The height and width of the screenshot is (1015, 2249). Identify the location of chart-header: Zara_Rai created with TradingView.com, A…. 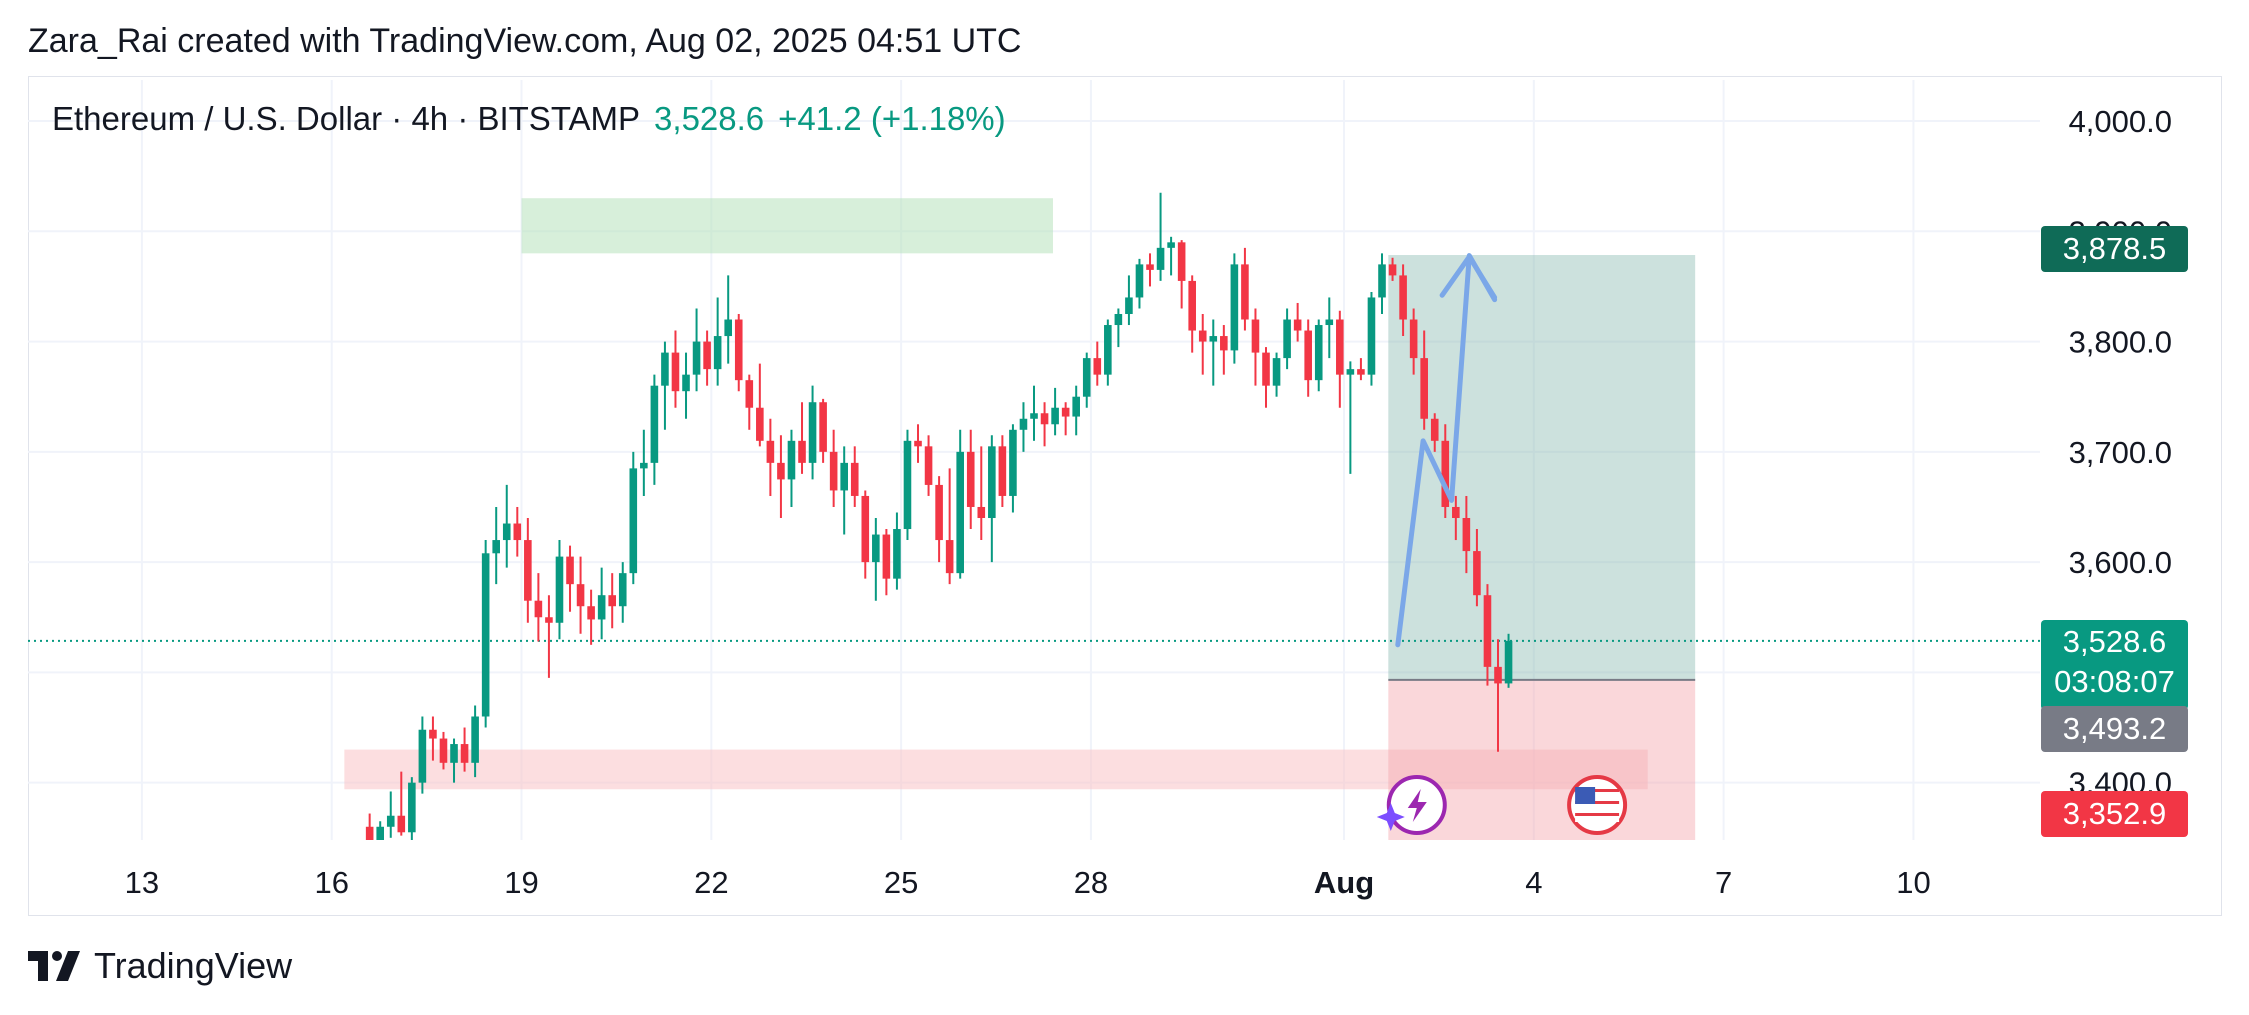
(525, 41).